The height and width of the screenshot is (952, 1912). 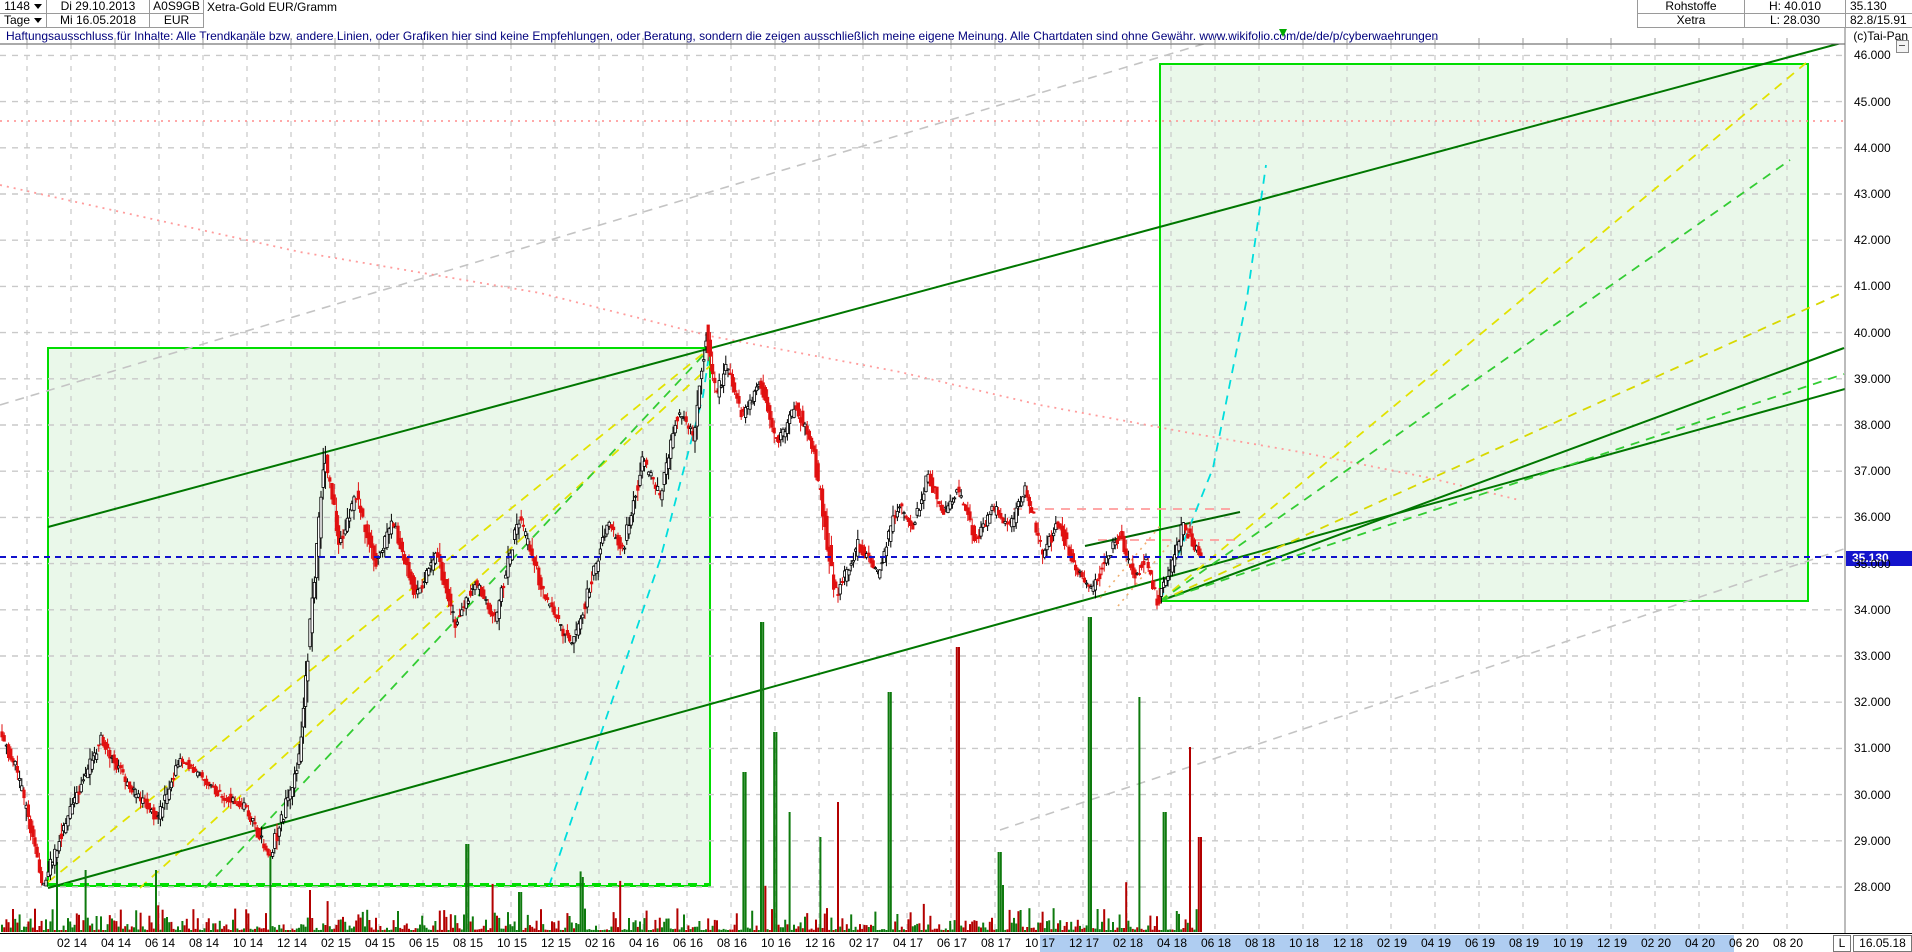 What do you see at coordinates (1872, 286) in the screenshot?
I see `y-axis-tick: 41.000` at bounding box center [1872, 286].